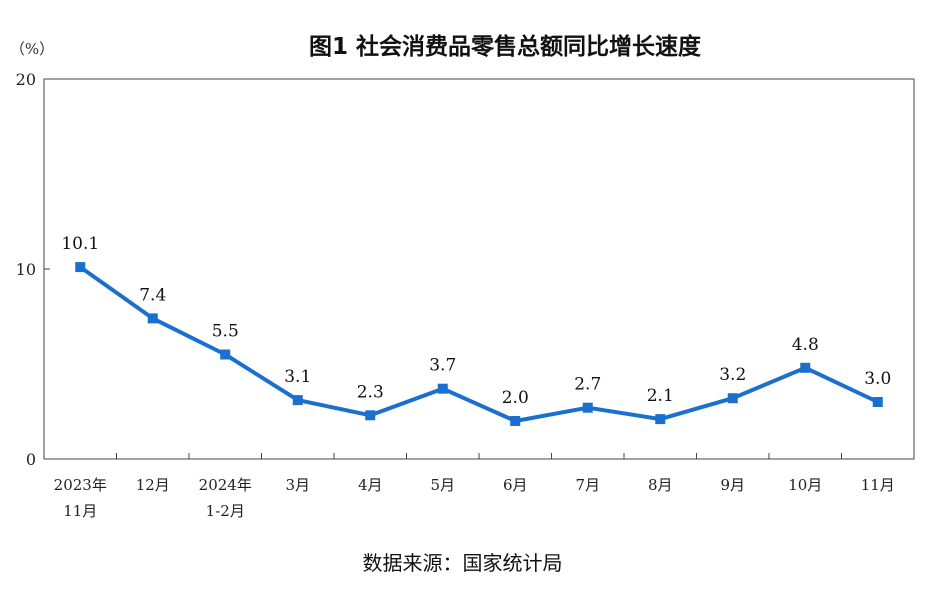  I want to click on x-tick-label: 8月, so click(660, 485).